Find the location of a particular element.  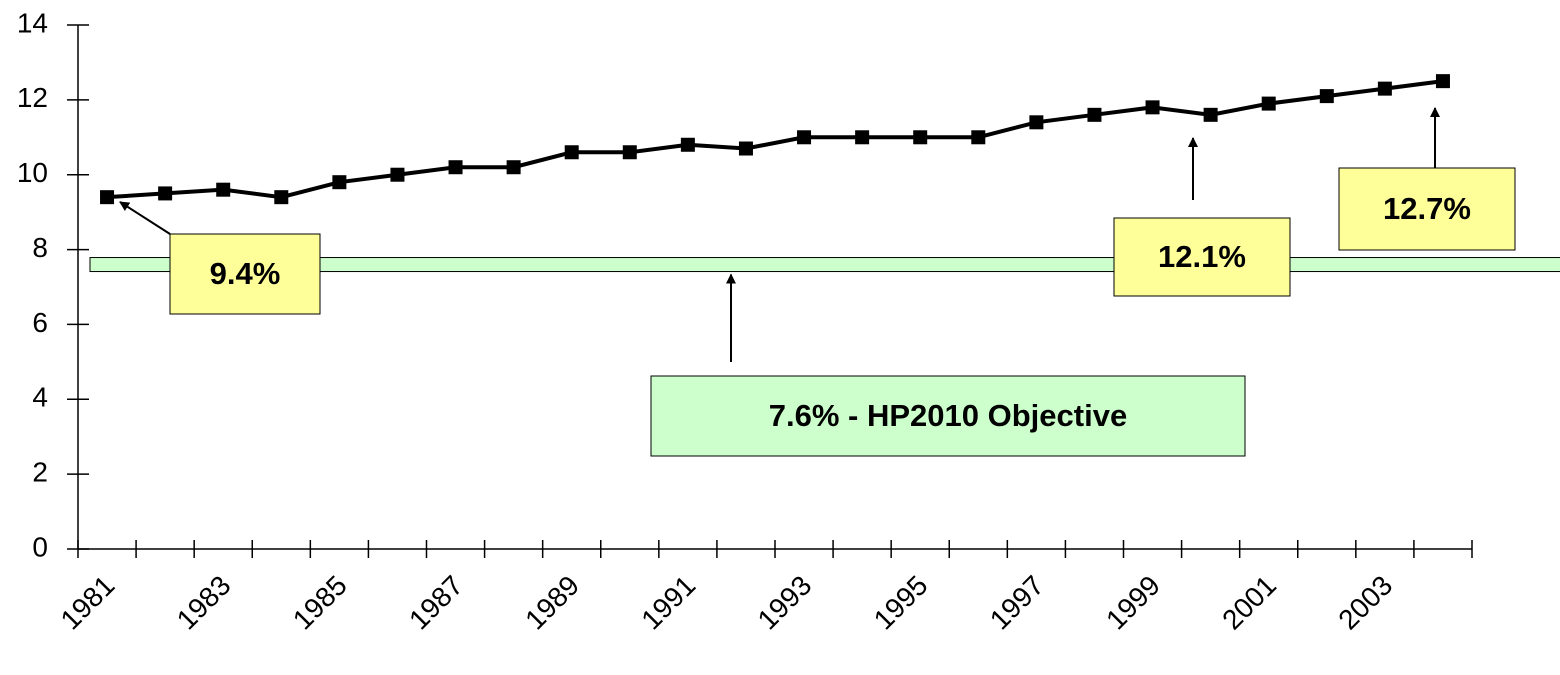

x-tick-label: 1989 is located at coordinates (552, 603).